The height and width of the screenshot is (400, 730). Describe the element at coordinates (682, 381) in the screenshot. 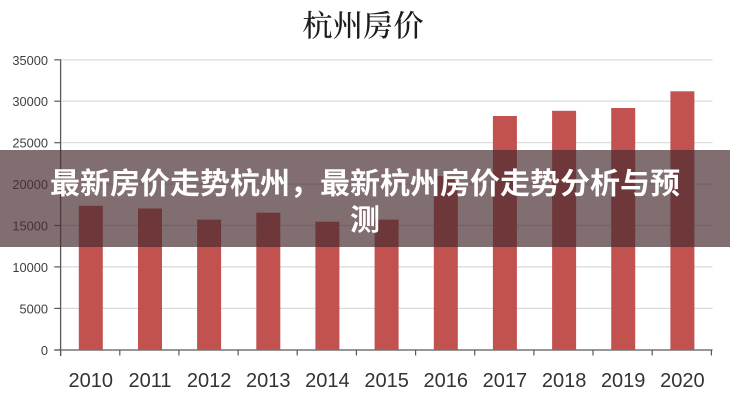

I see `svg-text: 2020` at that location.